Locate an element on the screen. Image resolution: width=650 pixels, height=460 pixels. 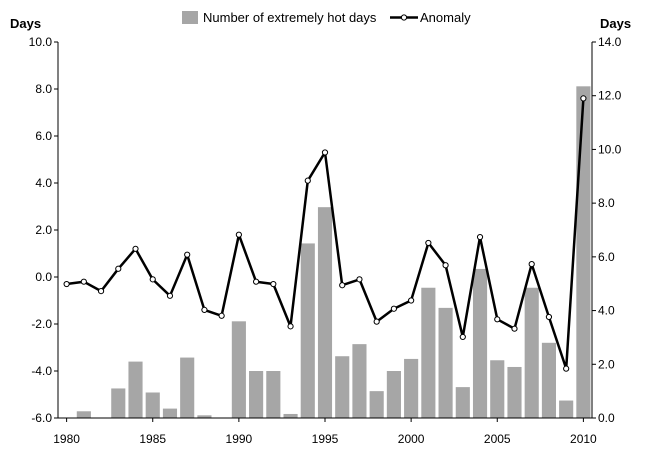
anomaly-point-2002 is located at coordinates (445, 265).